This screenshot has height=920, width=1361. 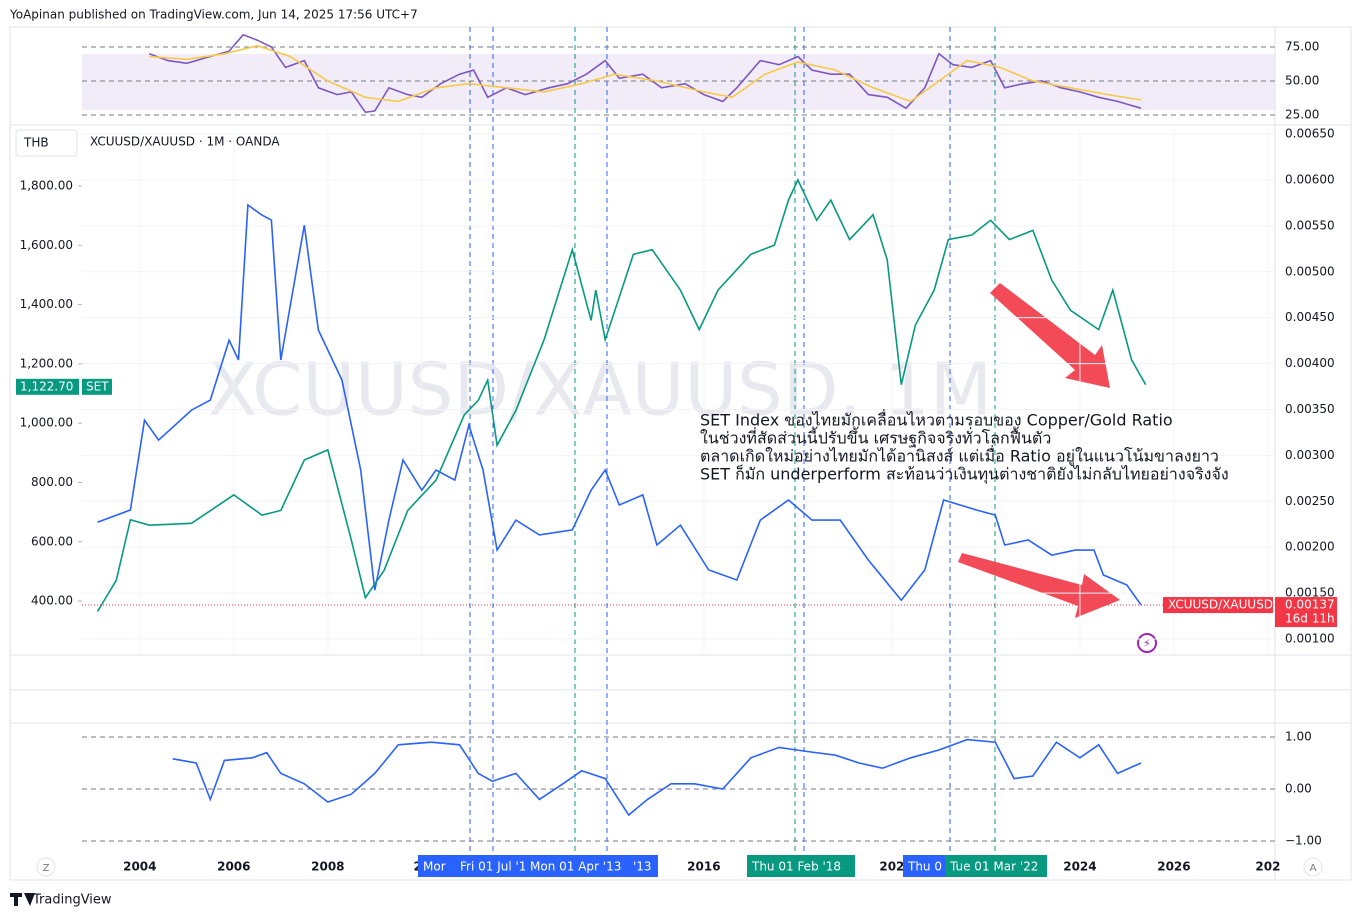 What do you see at coordinates (327, 867) in the screenshot?
I see `x-tick-label: 2008` at bounding box center [327, 867].